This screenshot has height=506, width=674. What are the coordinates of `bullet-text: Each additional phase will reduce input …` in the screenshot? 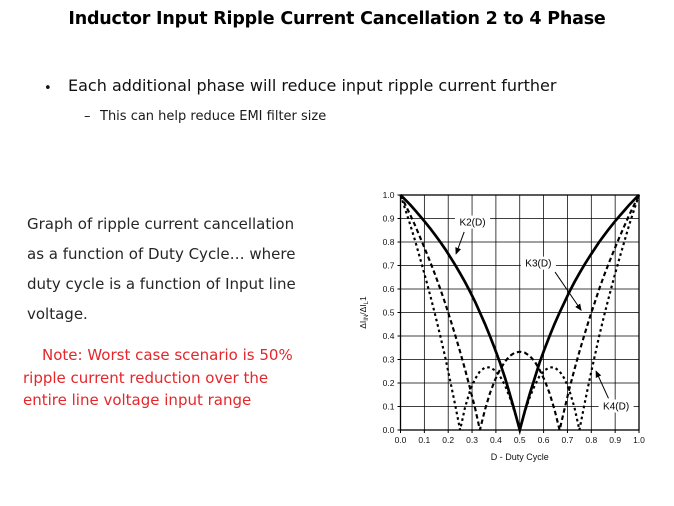 It's located at (312, 85).